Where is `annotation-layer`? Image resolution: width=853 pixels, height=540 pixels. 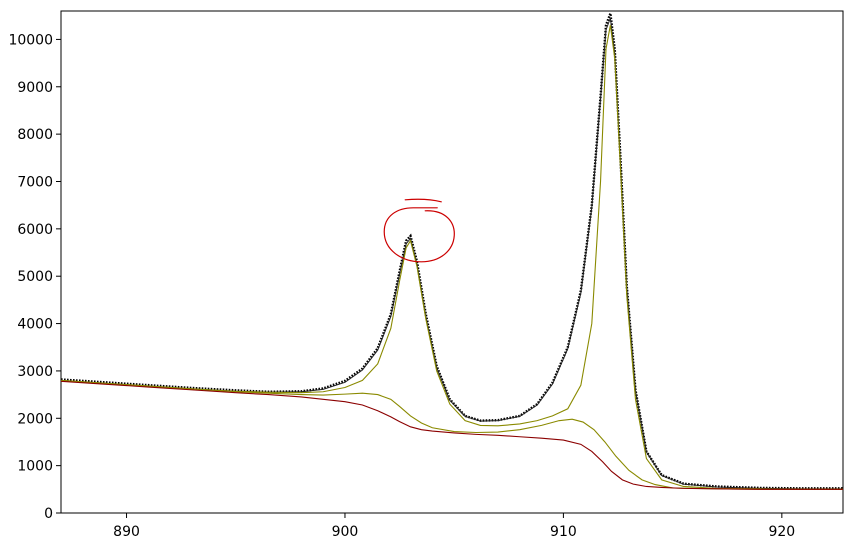 annotation-layer is located at coordinates (419, 230).